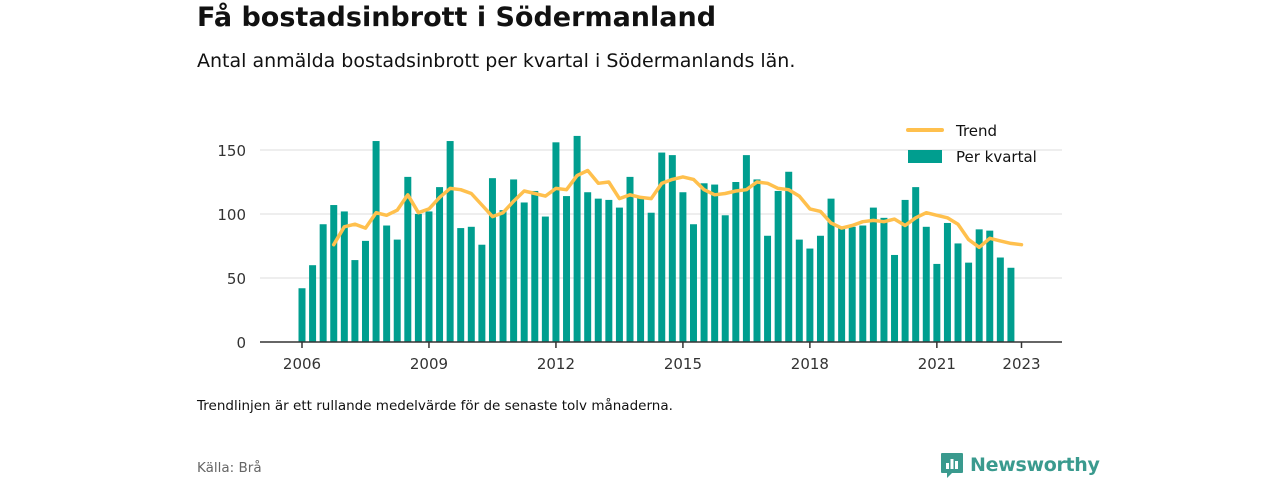  I want to click on x-axis-ticks: 2006 2009 2012 2015 2018 2021 2023, so click(662, 357).